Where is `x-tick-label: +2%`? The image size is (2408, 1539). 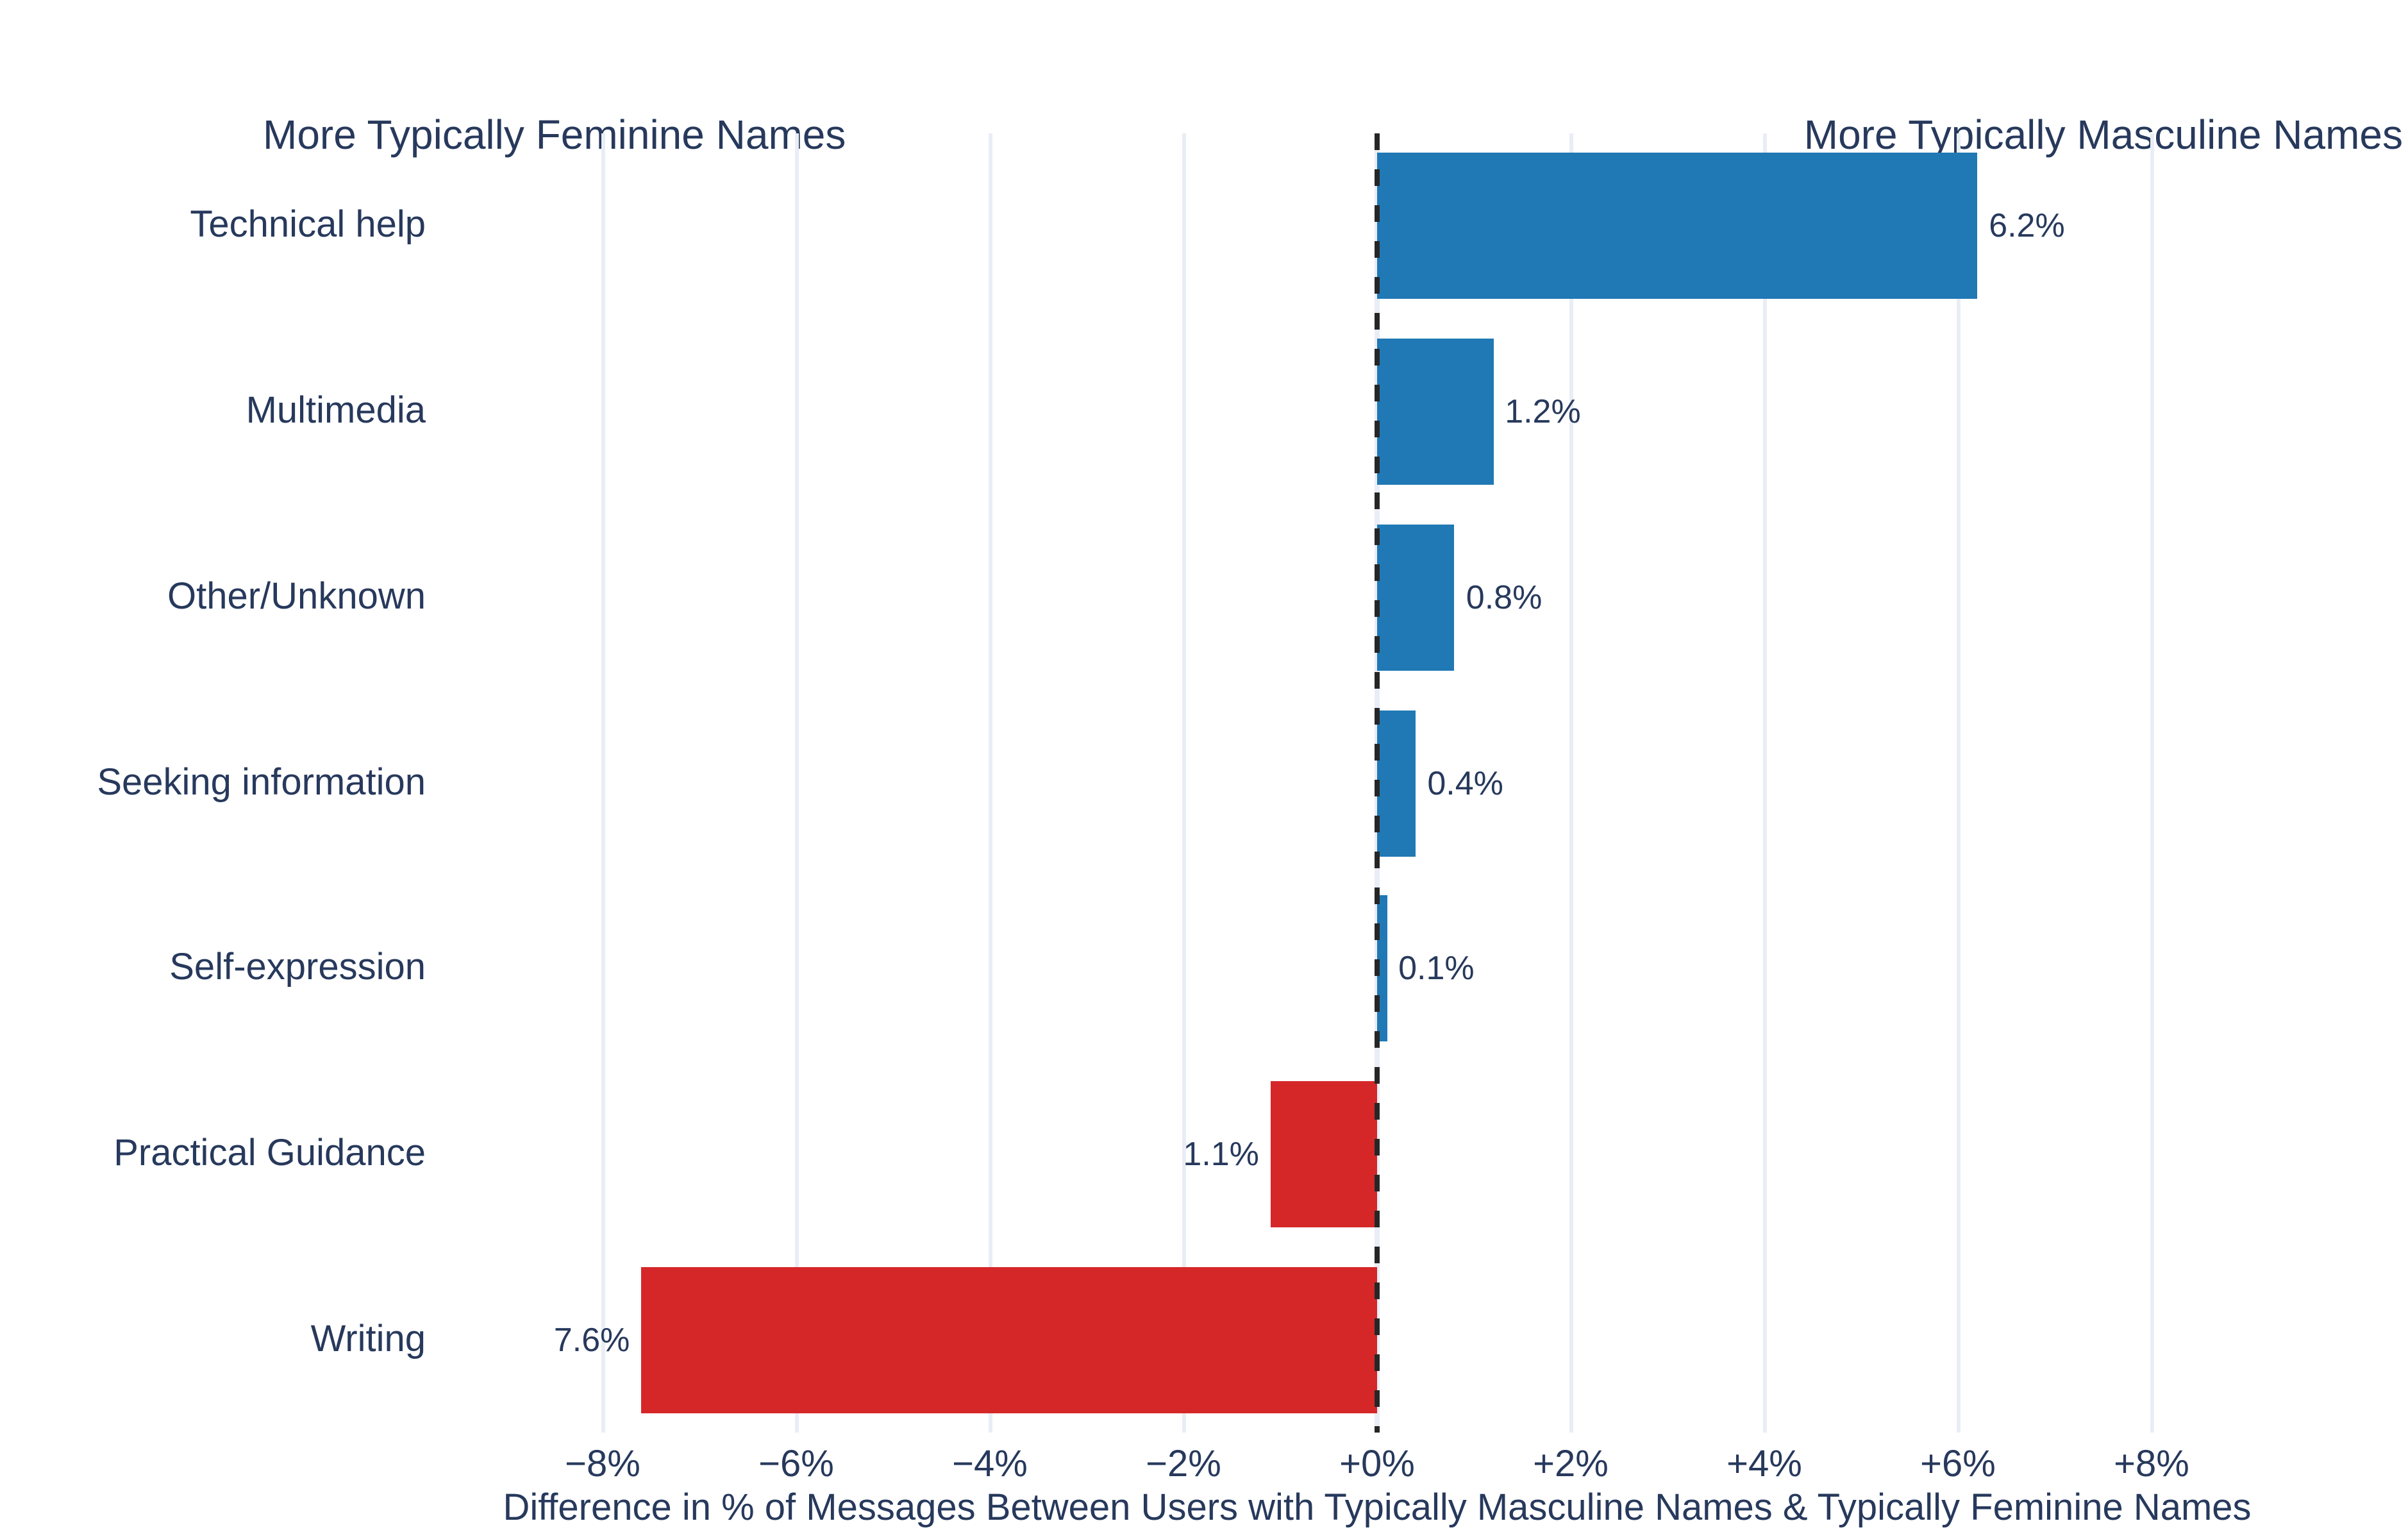 x-tick-label: +2% is located at coordinates (1571, 1464).